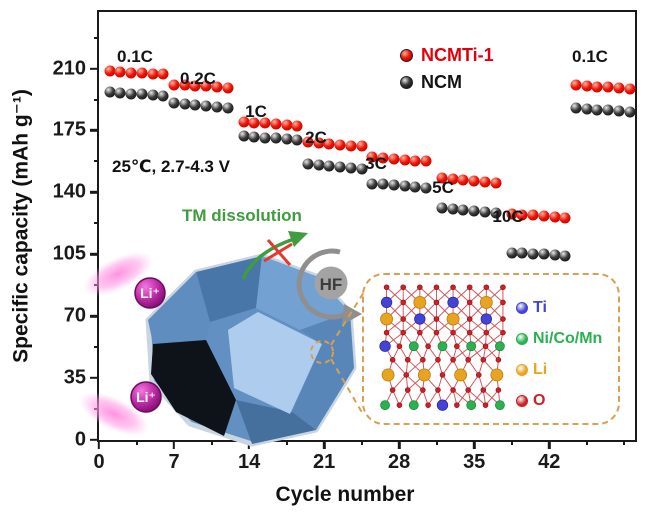  Describe the element at coordinates (540, 369) in the screenshot. I see `atom-legend-label: Li` at that location.